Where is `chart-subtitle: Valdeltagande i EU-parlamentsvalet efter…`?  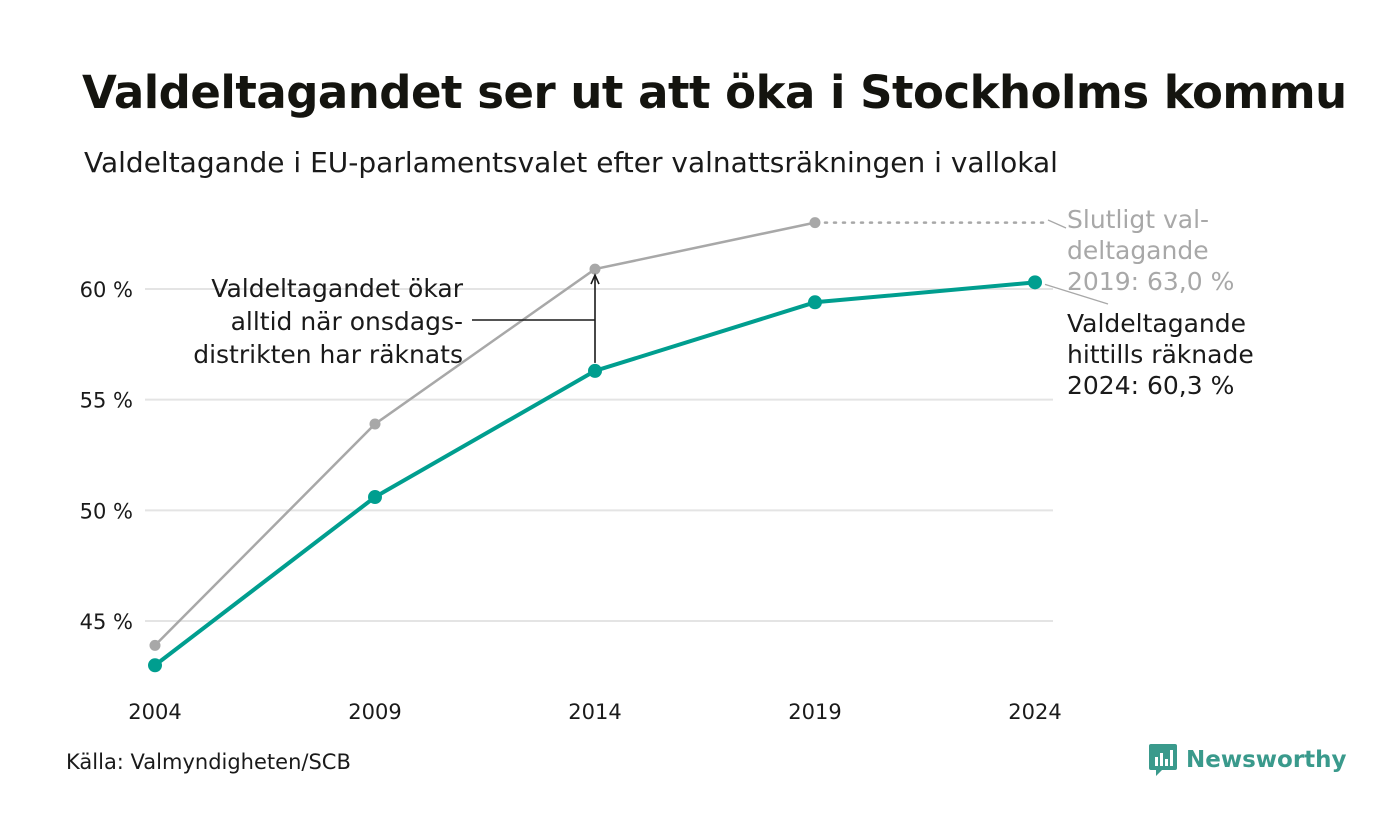 chart-subtitle: Valdeltagande i EU-parlamentsvalet efter… is located at coordinates (571, 162).